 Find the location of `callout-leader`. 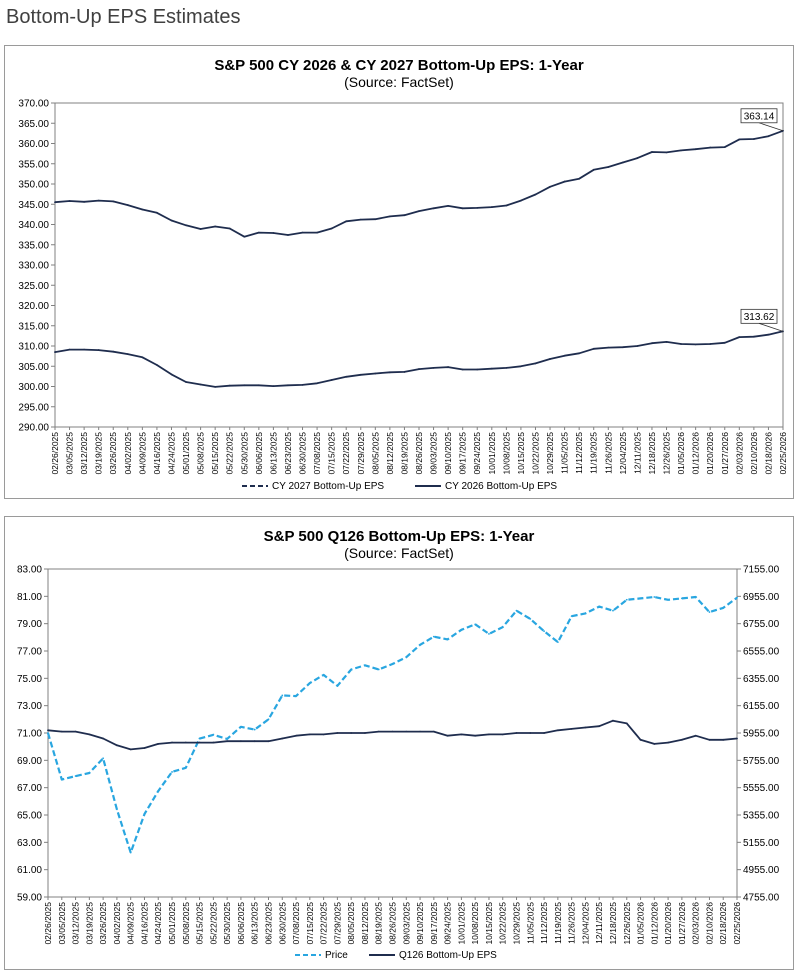

callout-leader is located at coordinates (771, 127).